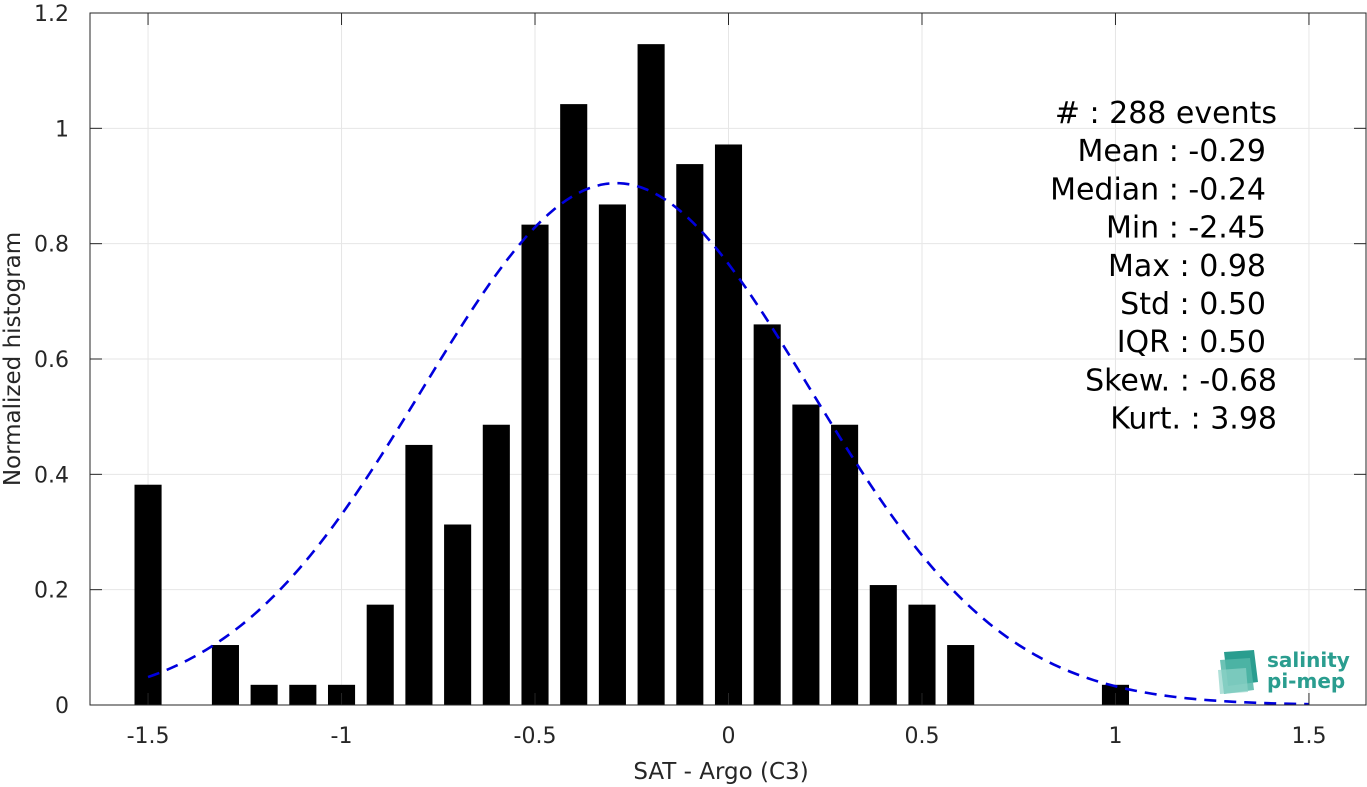  I want to click on x-axis-label: SAT - Argo (C3), so click(720, 772).